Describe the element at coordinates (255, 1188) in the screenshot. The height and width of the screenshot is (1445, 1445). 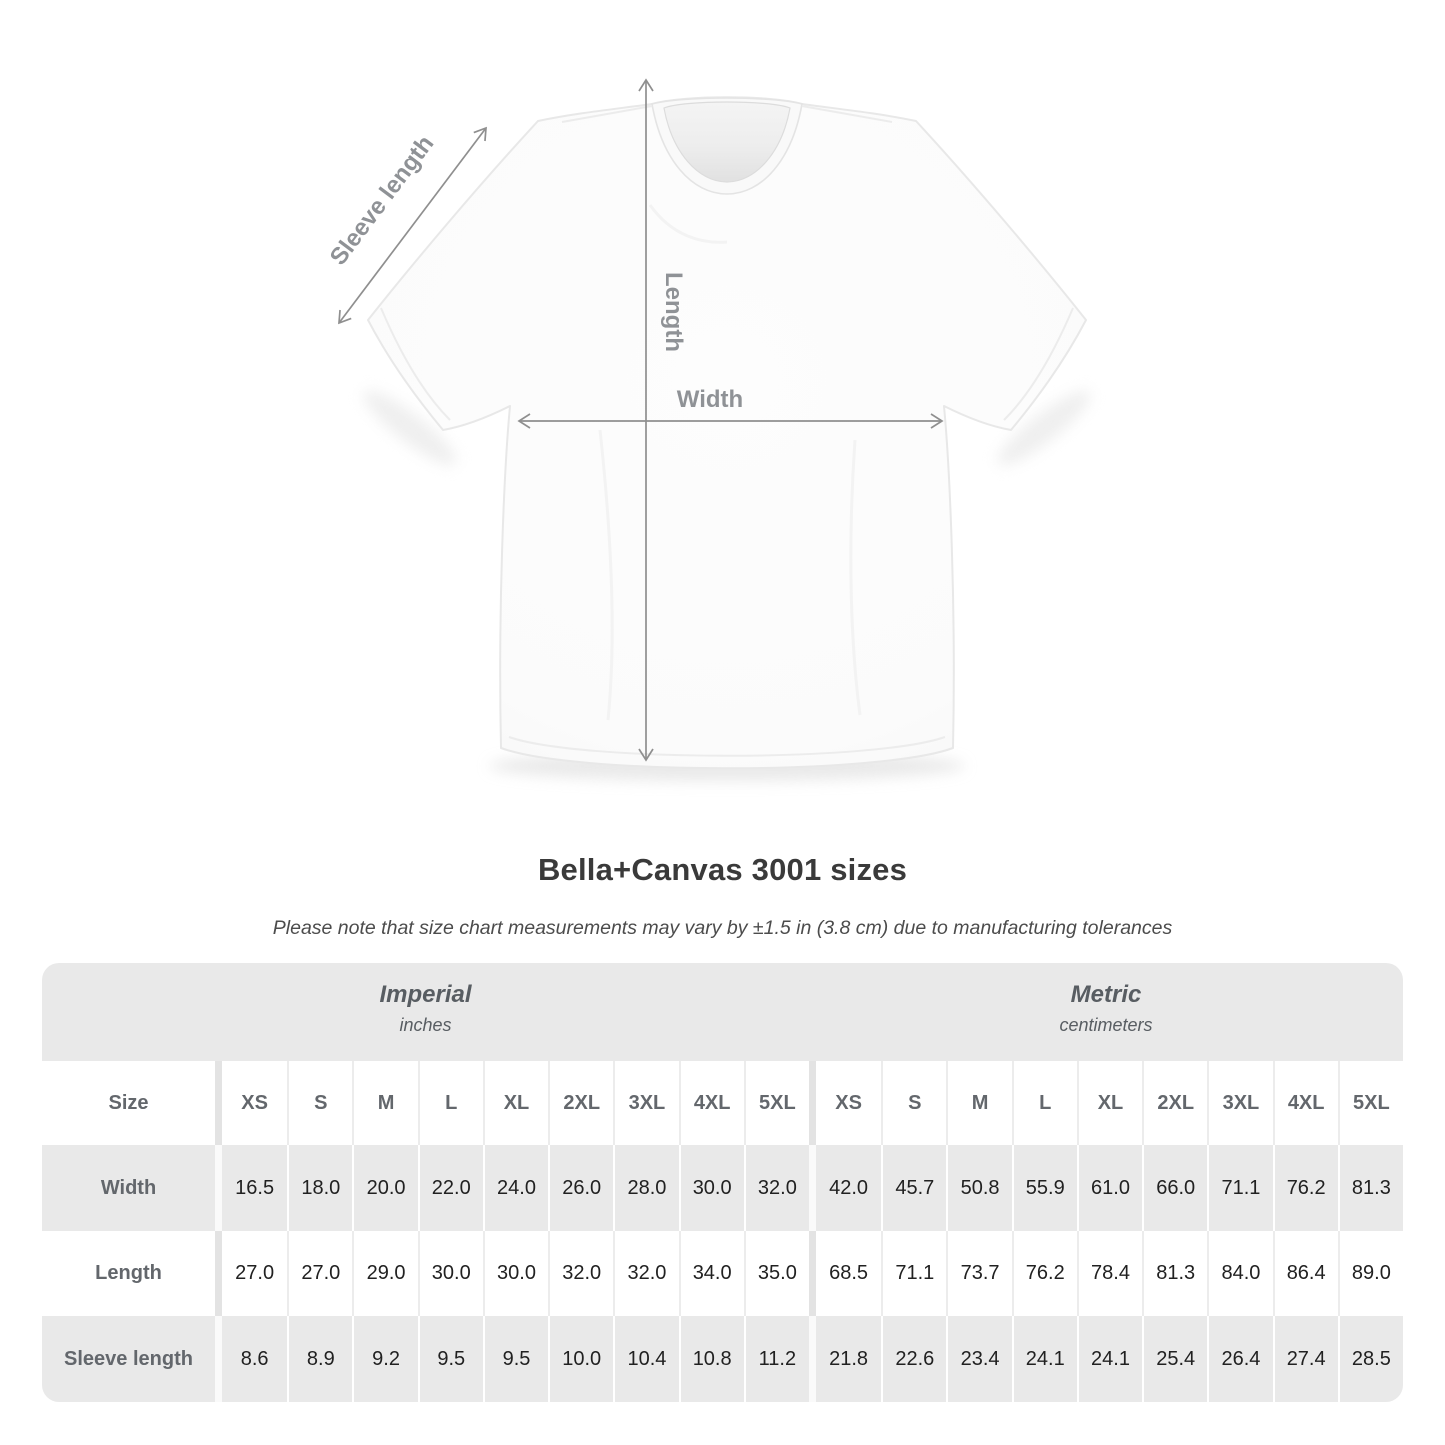
I see `measurement-value: 16.5` at that location.